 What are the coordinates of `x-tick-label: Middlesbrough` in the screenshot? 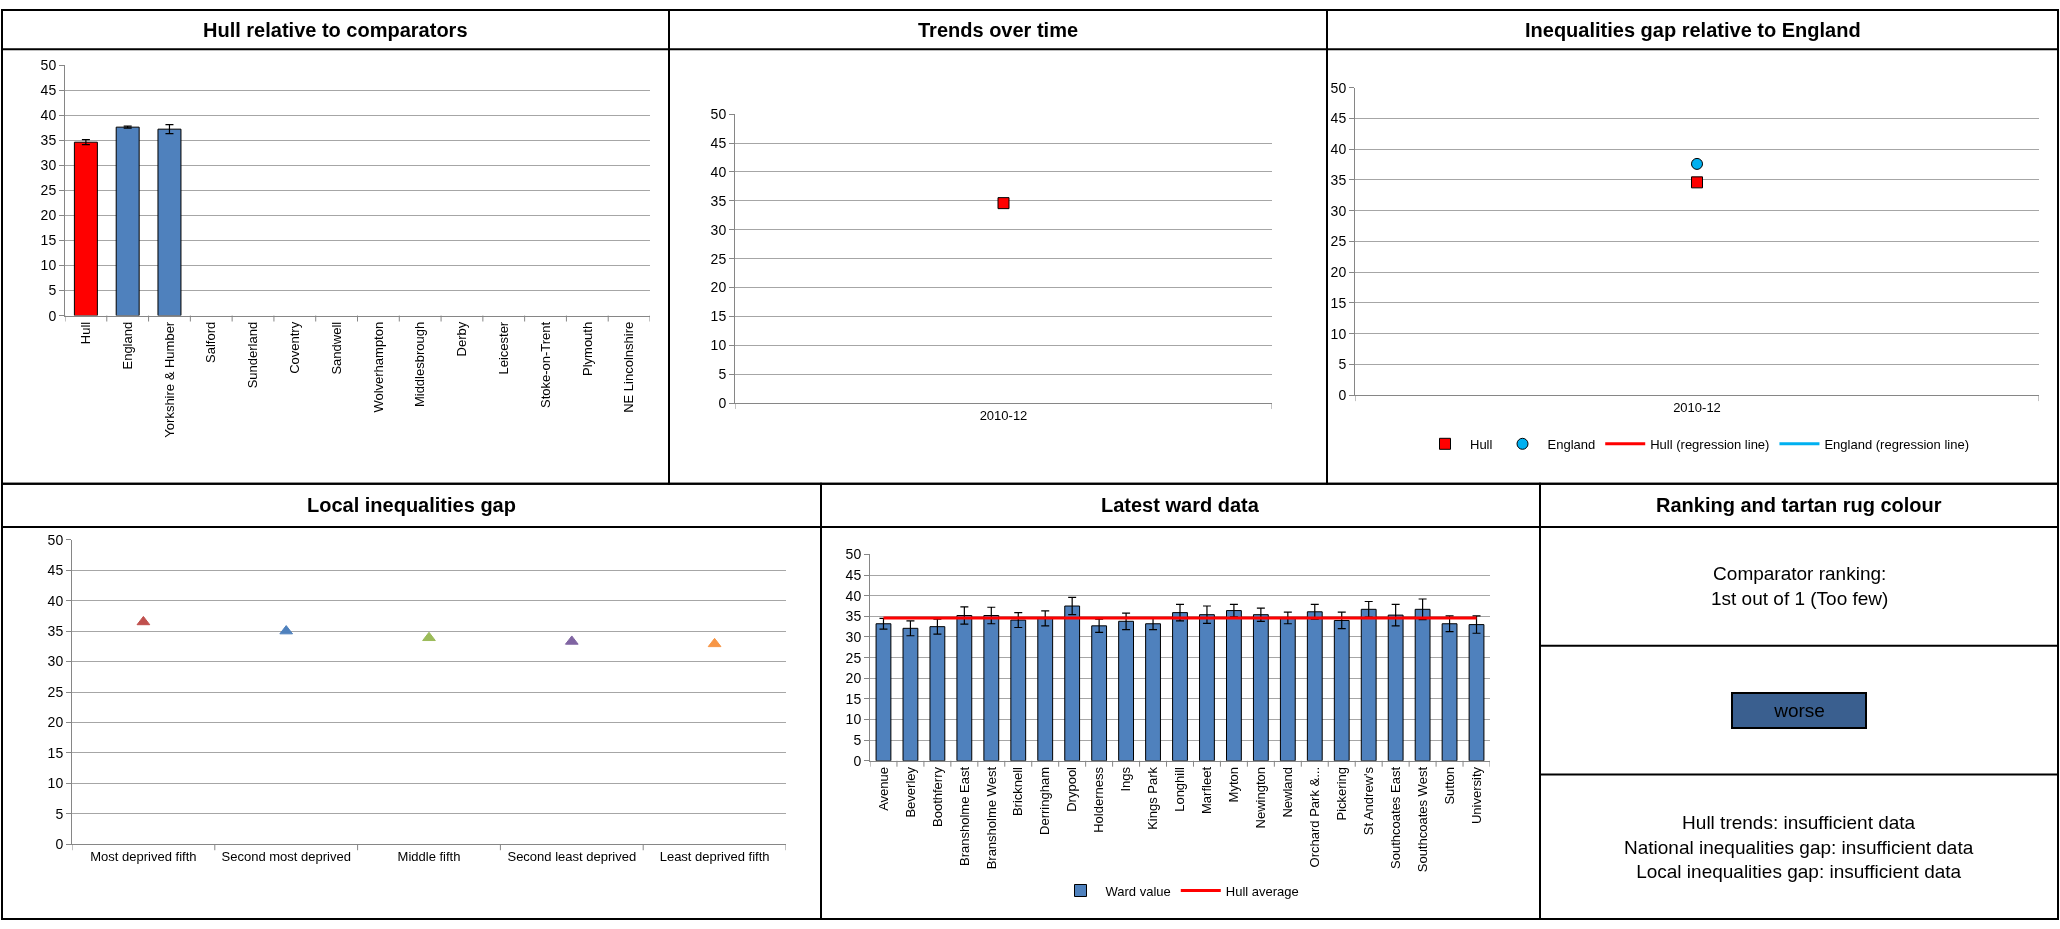 It's located at (420, 364).